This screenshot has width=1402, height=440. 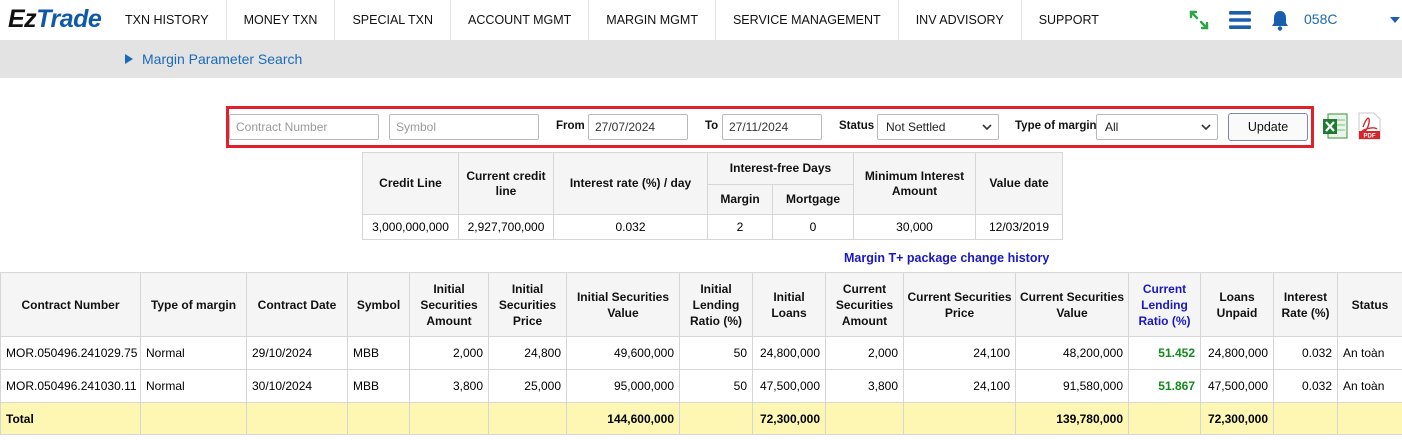 What do you see at coordinates (527, 353) in the screenshot?
I see `initial-securities-price-cell: 24,800` at bounding box center [527, 353].